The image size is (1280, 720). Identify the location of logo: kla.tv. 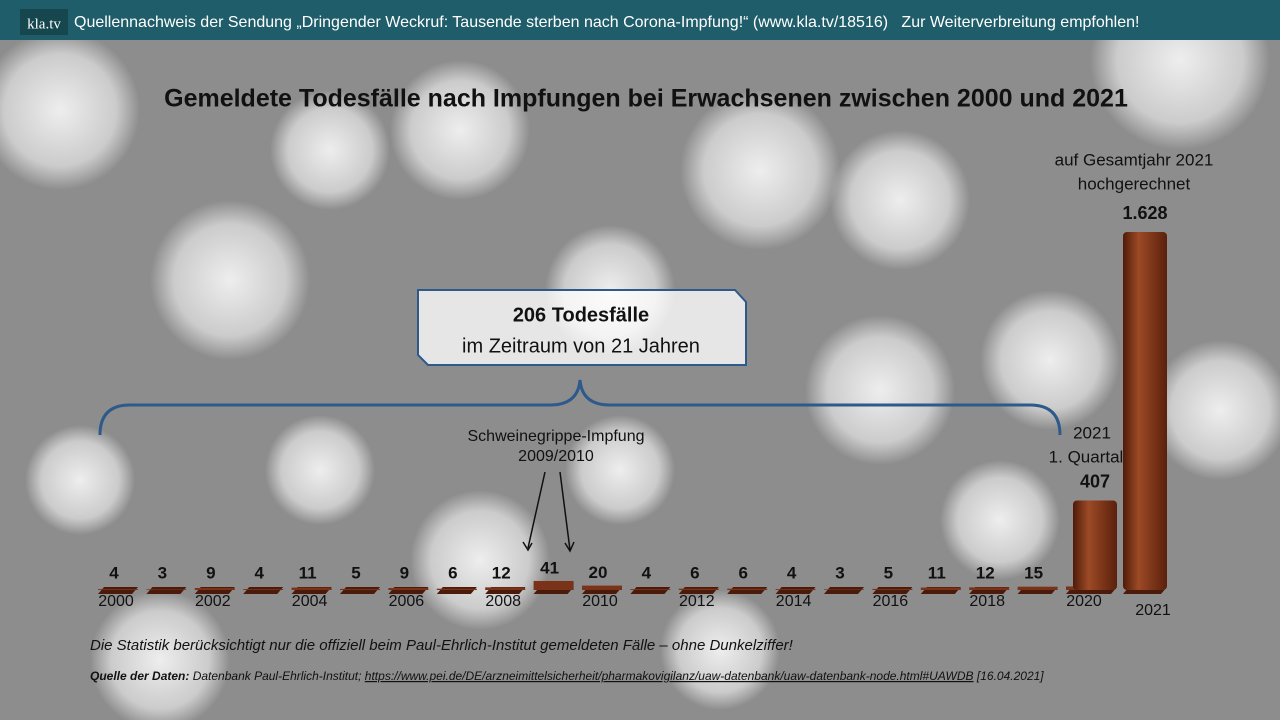
(44, 24).